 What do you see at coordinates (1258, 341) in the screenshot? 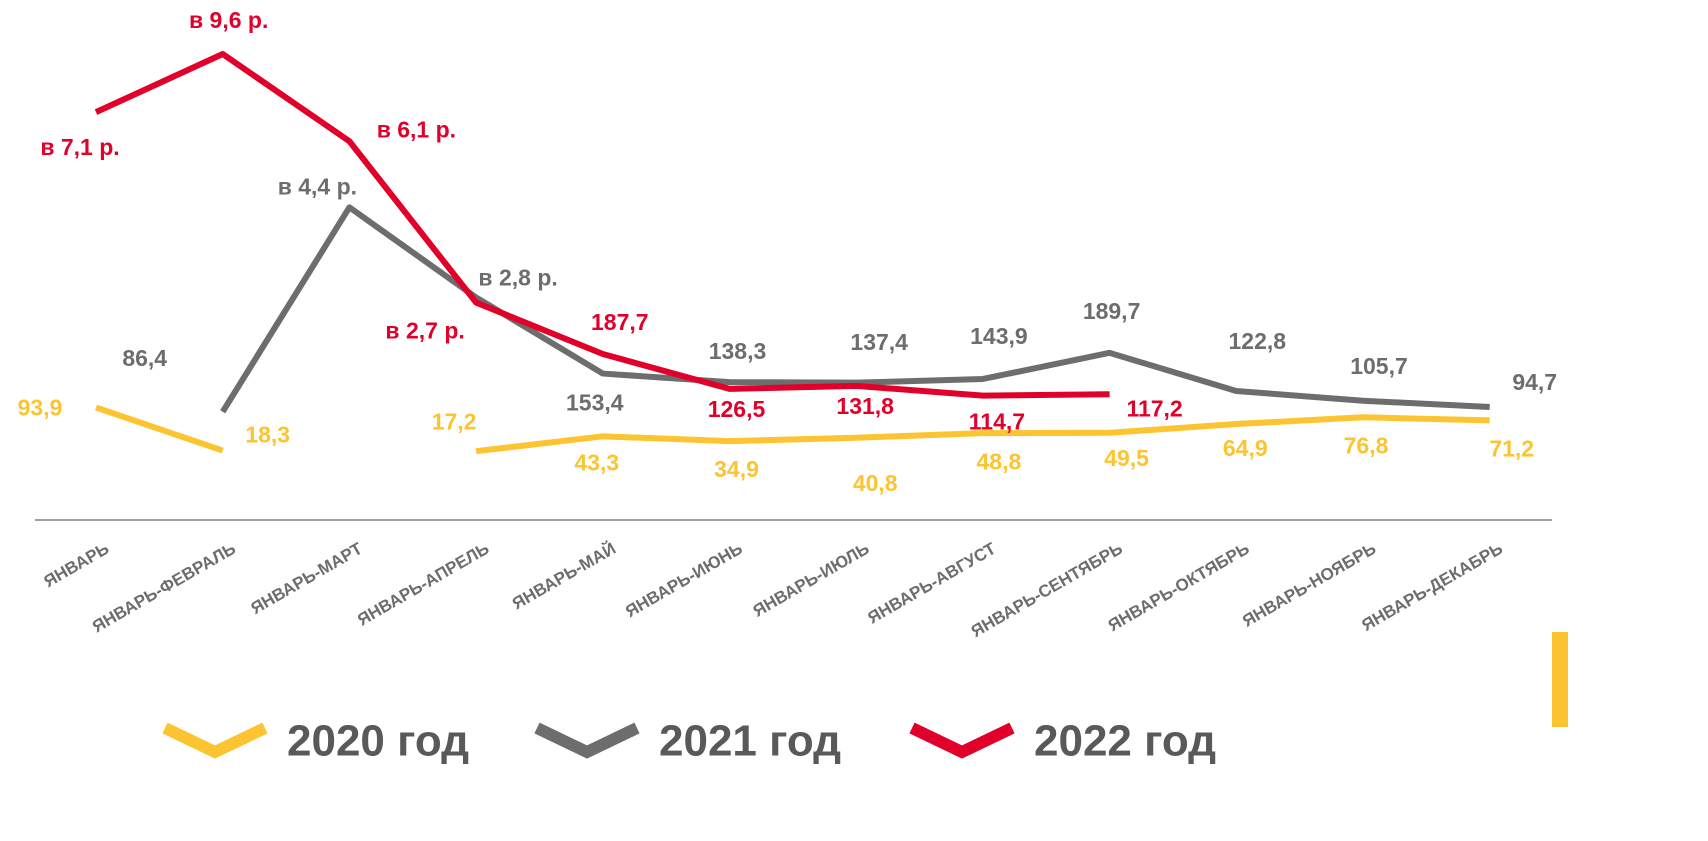
I see `data-label: 122,8` at bounding box center [1258, 341].